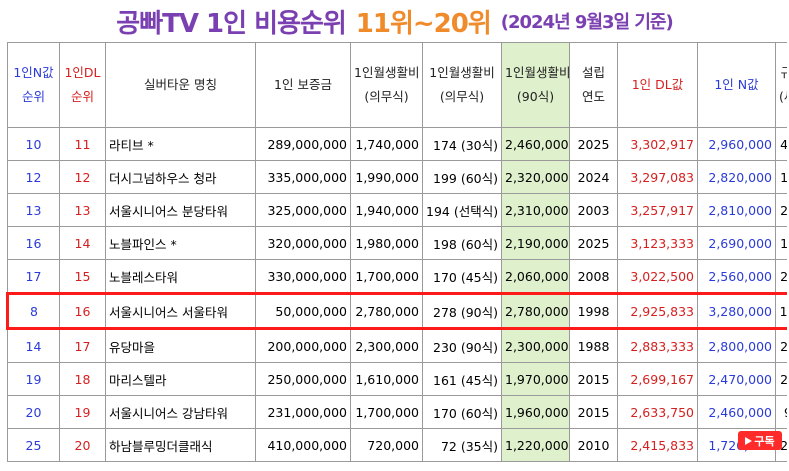 This screenshot has height=471, width=789. What do you see at coordinates (736, 210) in the screenshot?
I see `cell-n-value: 2,810,000` at bounding box center [736, 210].